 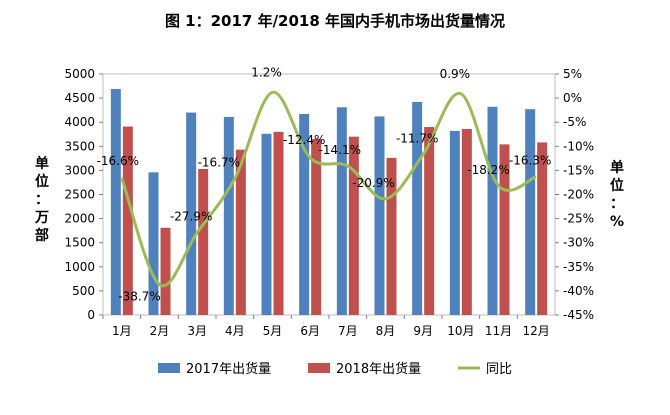 What do you see at coordinates (79, 74) in the screenshot?
I see `y-left-tick-label: 5000` at bounding box center [79, 74].